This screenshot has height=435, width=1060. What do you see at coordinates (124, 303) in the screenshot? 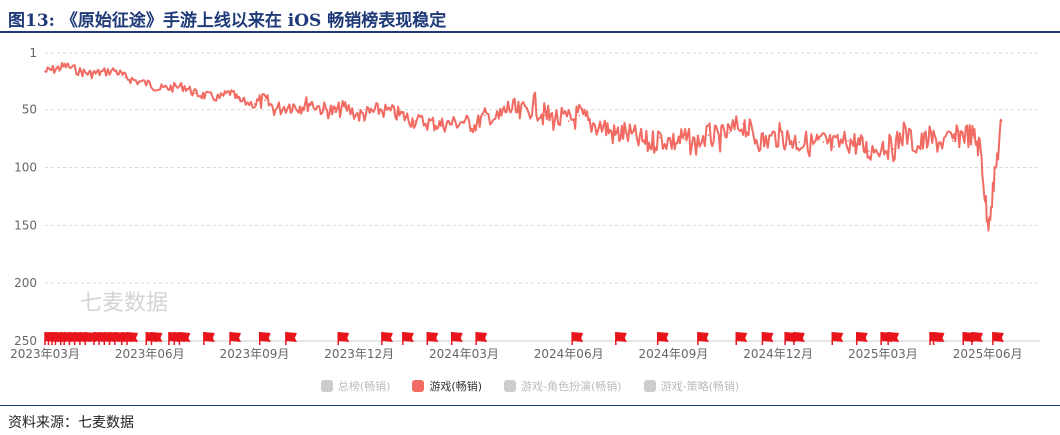
I see `watermark-text: 七麦数据` at bounding box center [124, 303].